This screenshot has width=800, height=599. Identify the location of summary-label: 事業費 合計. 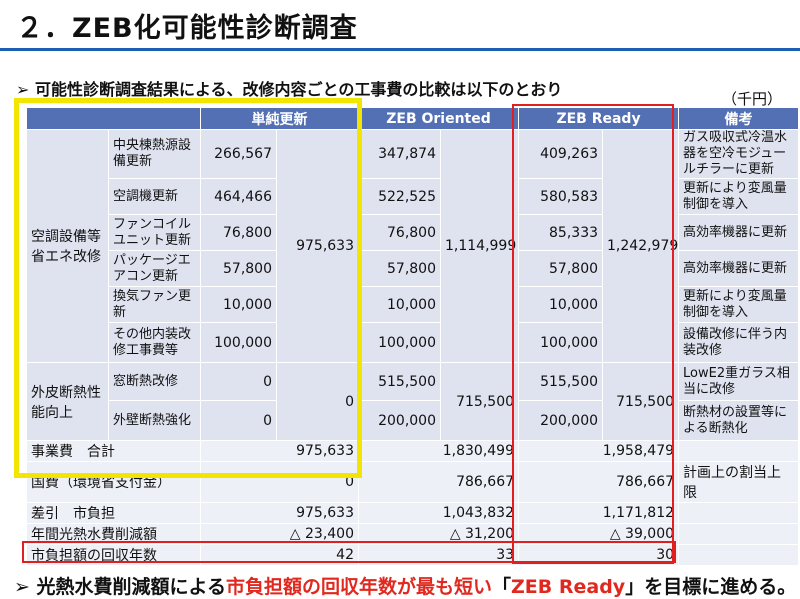
(113, 451).